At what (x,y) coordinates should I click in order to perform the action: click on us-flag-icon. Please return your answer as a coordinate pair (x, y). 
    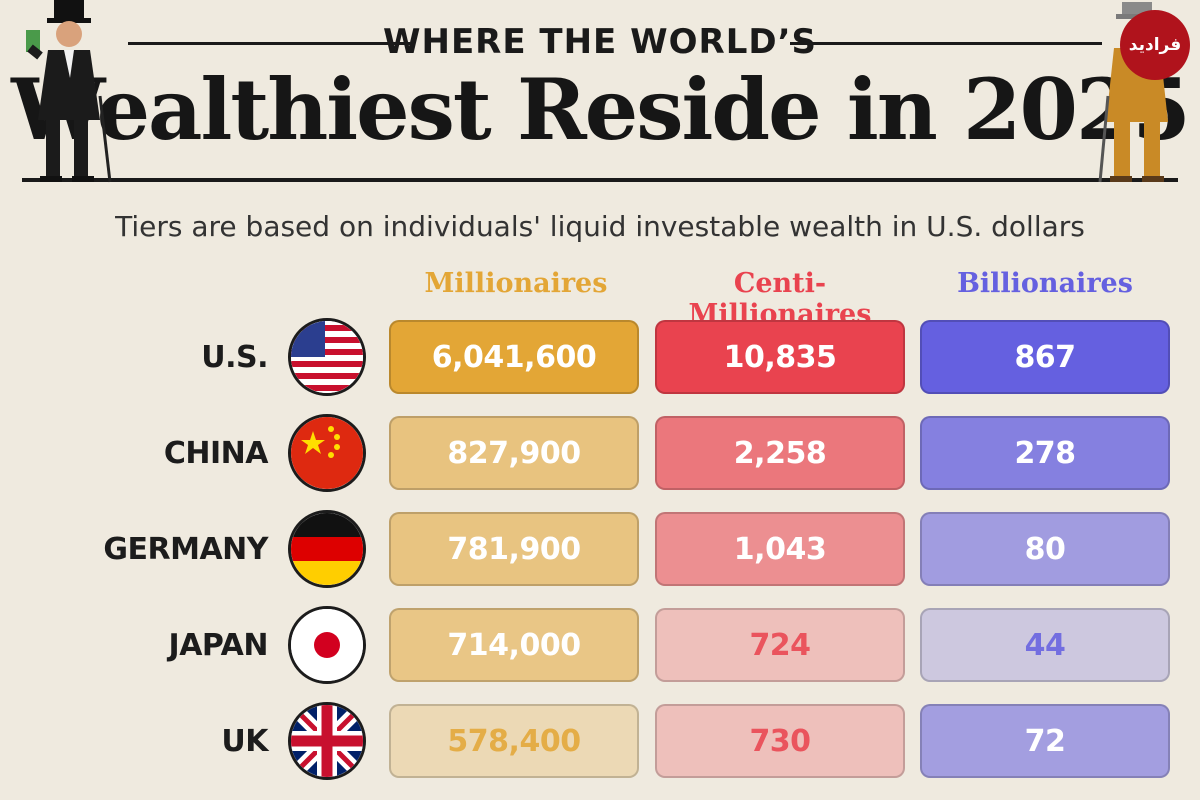
    Looking at the image, I should click on (327, 357).